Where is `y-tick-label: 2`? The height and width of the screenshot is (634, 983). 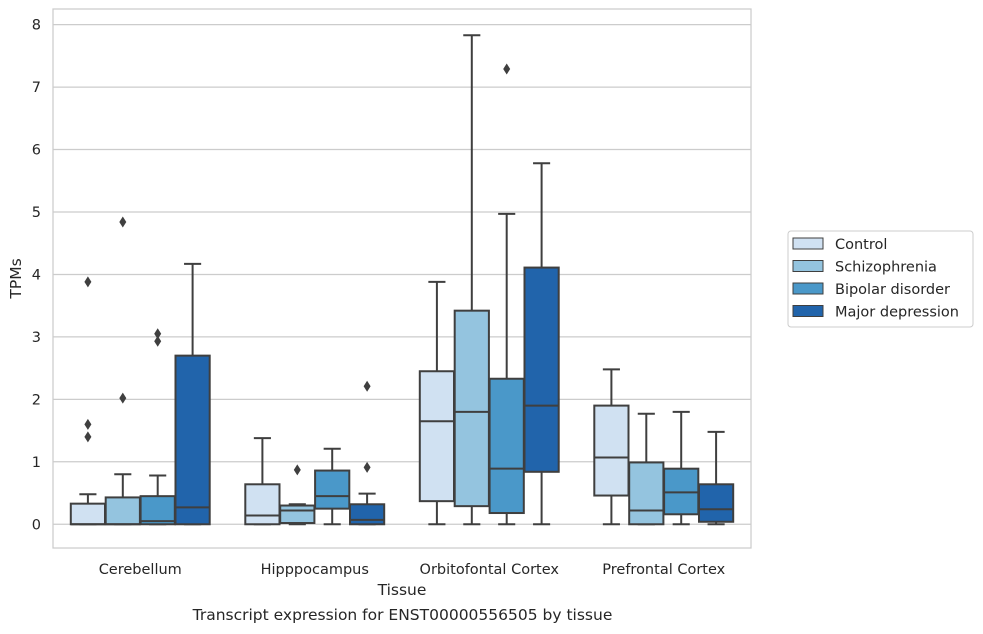
y-tick-label: 2 is located at coordinates (36, 400).